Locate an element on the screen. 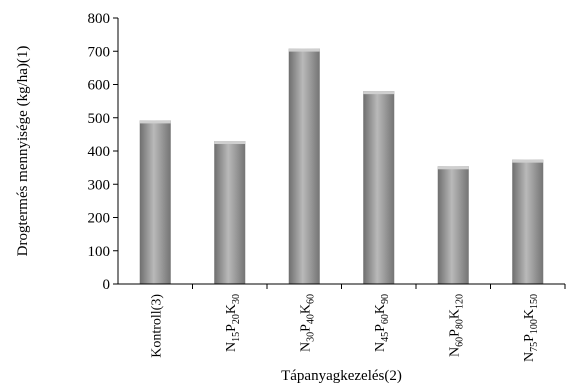  x-tick-label-text: Kontroll(3) is located at coordinates (156, 326).